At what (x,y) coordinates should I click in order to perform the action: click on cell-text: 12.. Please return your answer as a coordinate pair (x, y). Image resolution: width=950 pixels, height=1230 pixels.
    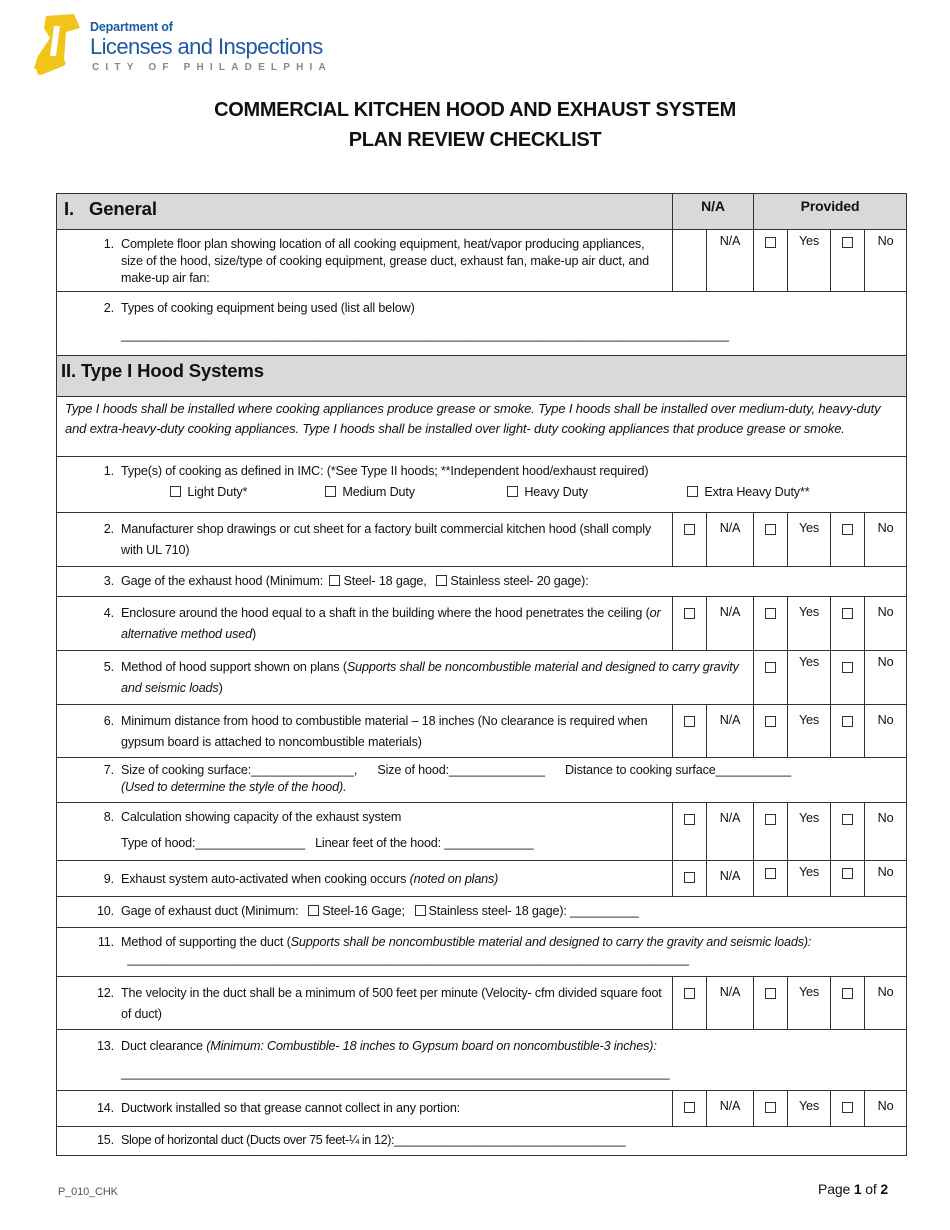
    Looking at the image, I should click on (105, 993).